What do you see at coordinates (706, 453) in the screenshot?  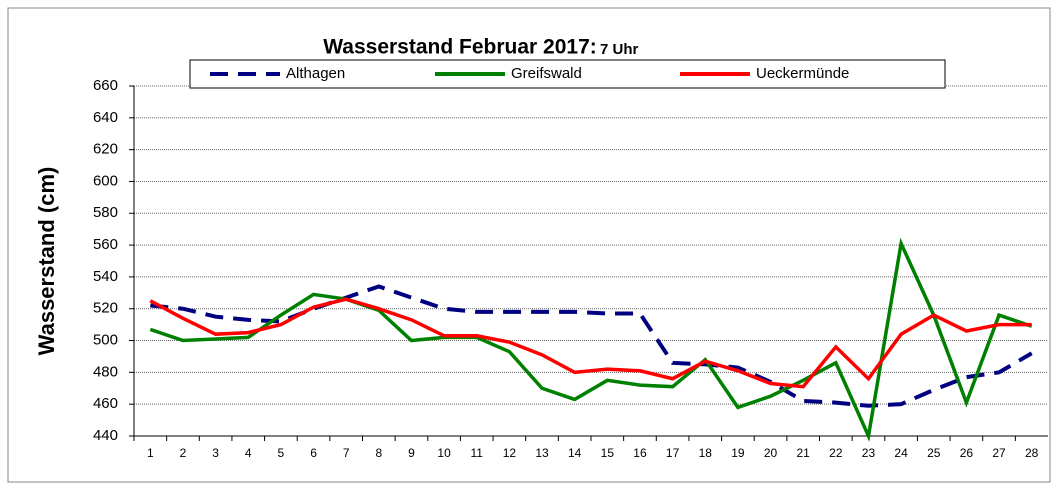 I see `x-tick-label: 18` at bounding box center [706, 453].